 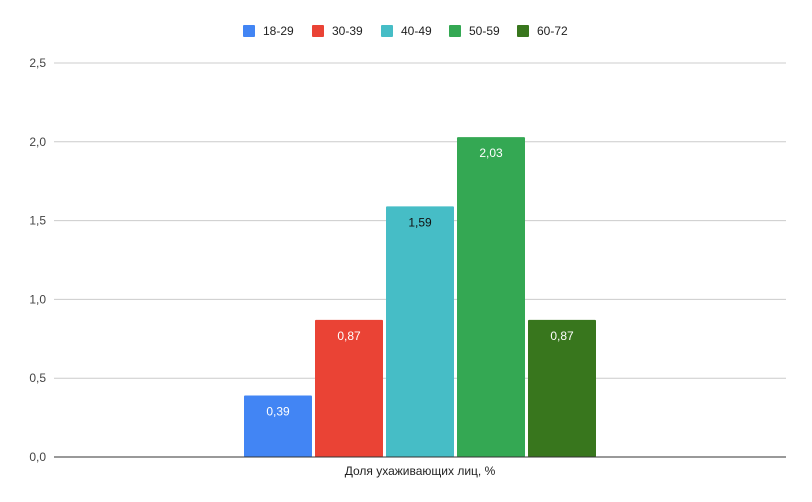 What do you see at coordinates (484, 31) in the screenshot?
I see `legend-label: 50-59` at bounding box center [484, 31].